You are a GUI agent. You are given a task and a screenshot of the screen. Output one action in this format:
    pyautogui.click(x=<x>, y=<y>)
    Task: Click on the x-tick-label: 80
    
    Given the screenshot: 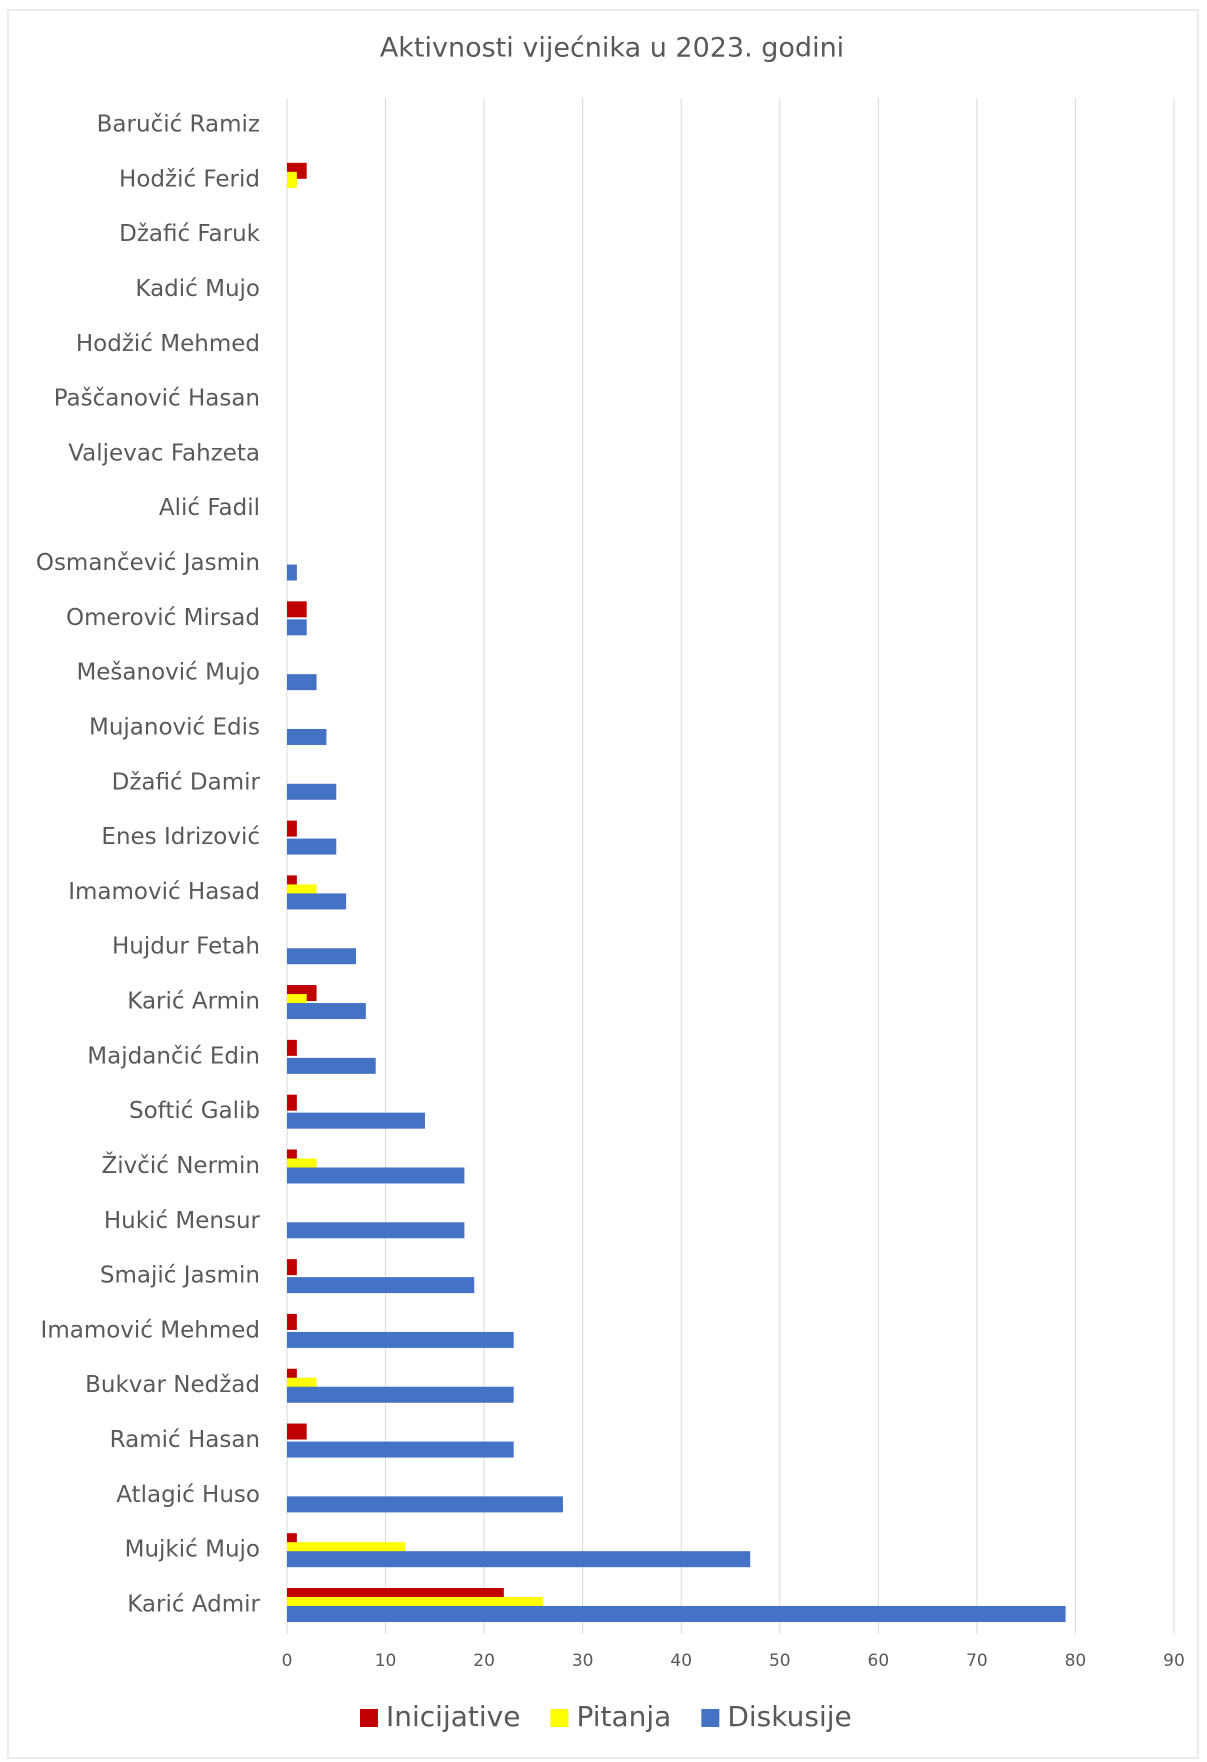 What is the action you would take?
    pyautogui.click(x=1076, y=1661)
    